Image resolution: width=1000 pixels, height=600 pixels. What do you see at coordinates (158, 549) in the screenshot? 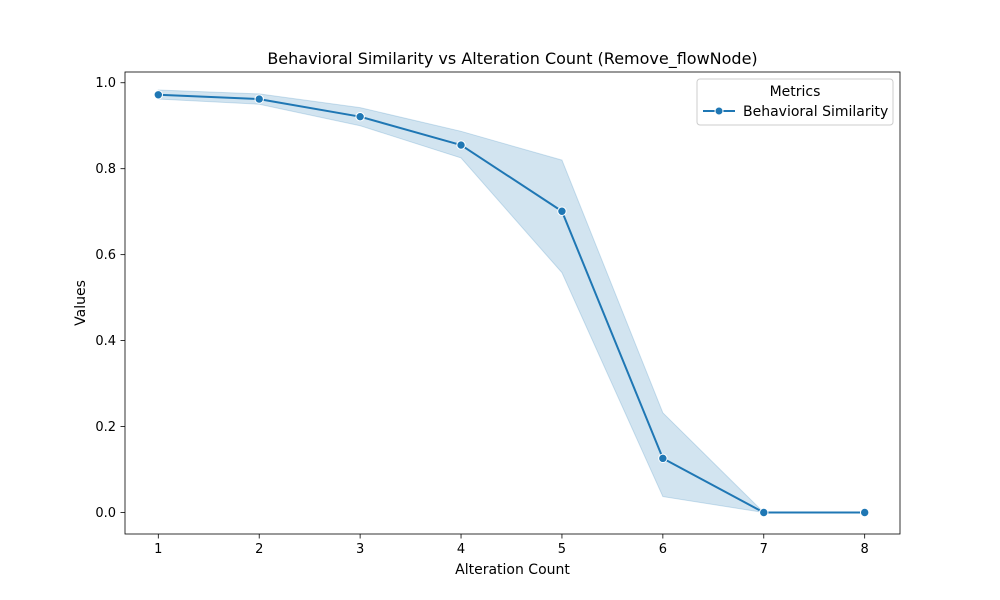
I see `x-tick-label: 1` at bounding box center [158, 549].